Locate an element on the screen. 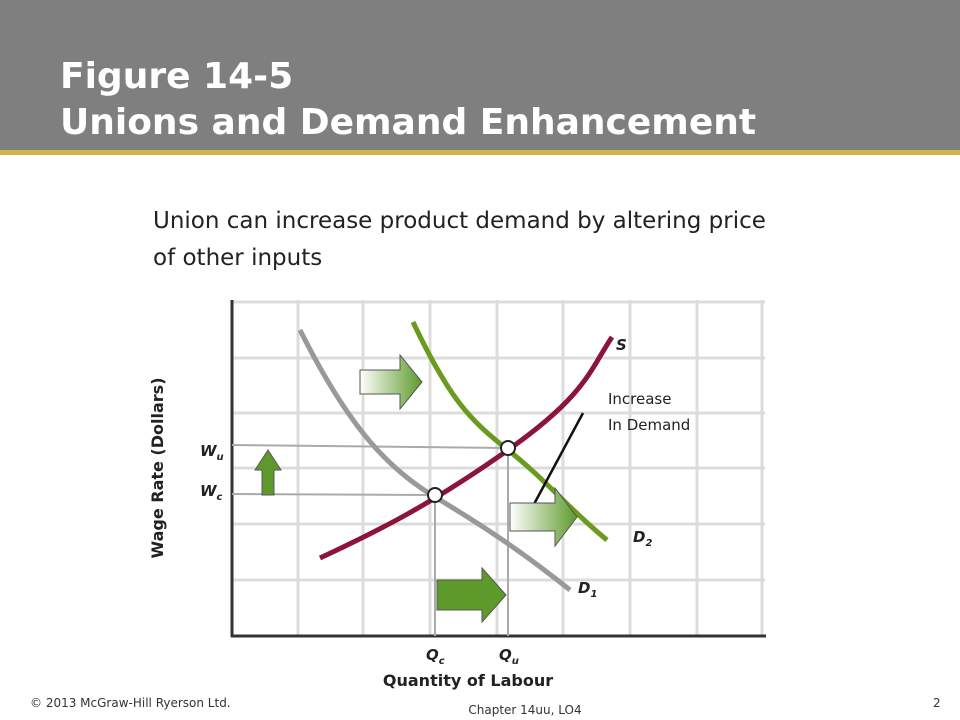 This screenshot has height=720, width=960. annotation-pointer is located at coordinates (558, 459).